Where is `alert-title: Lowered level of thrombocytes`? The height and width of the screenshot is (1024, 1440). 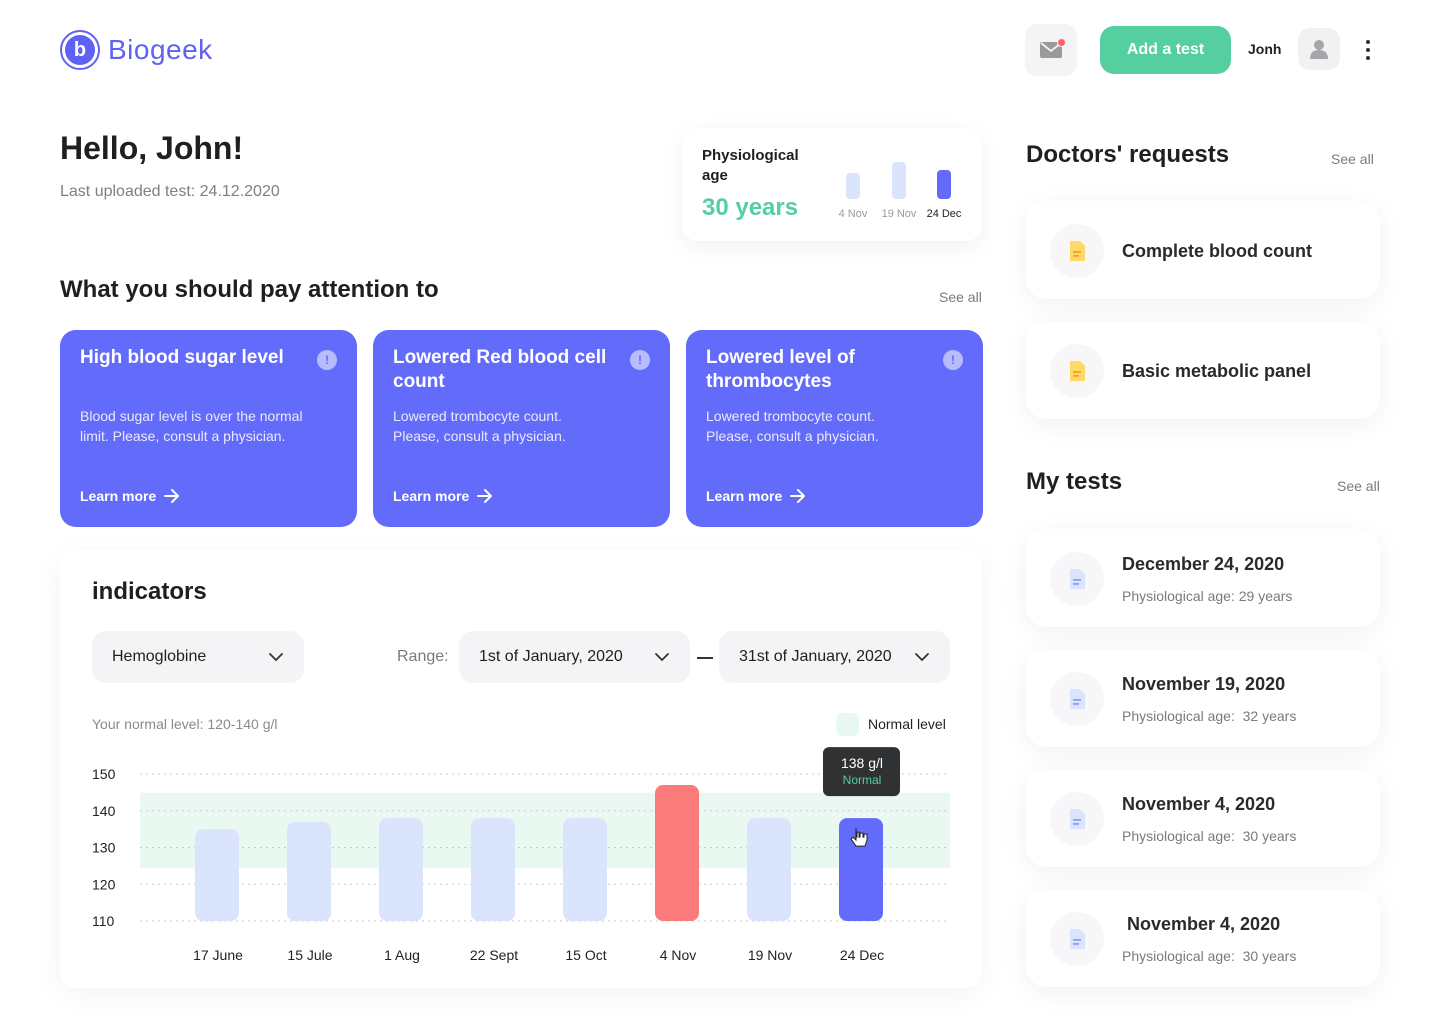
alert-title: Lowered level of thrombocytes is located at coordinates (780, 369).